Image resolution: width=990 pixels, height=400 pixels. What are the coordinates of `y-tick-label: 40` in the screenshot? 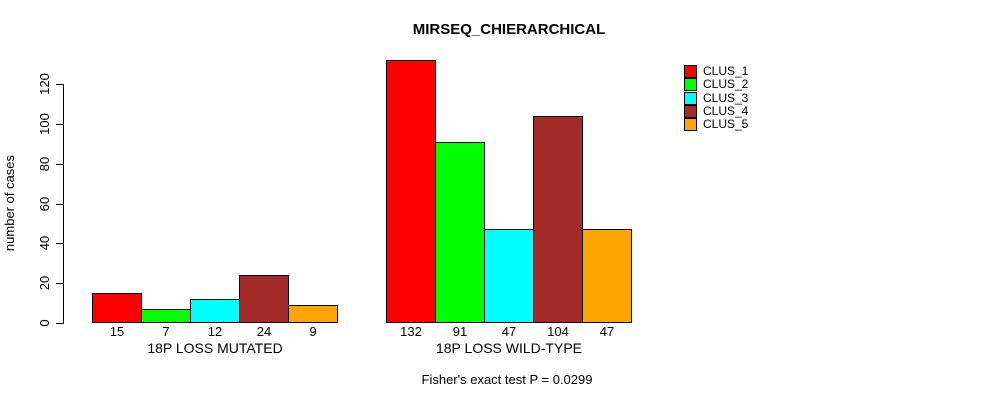 It's located at (44, 243).